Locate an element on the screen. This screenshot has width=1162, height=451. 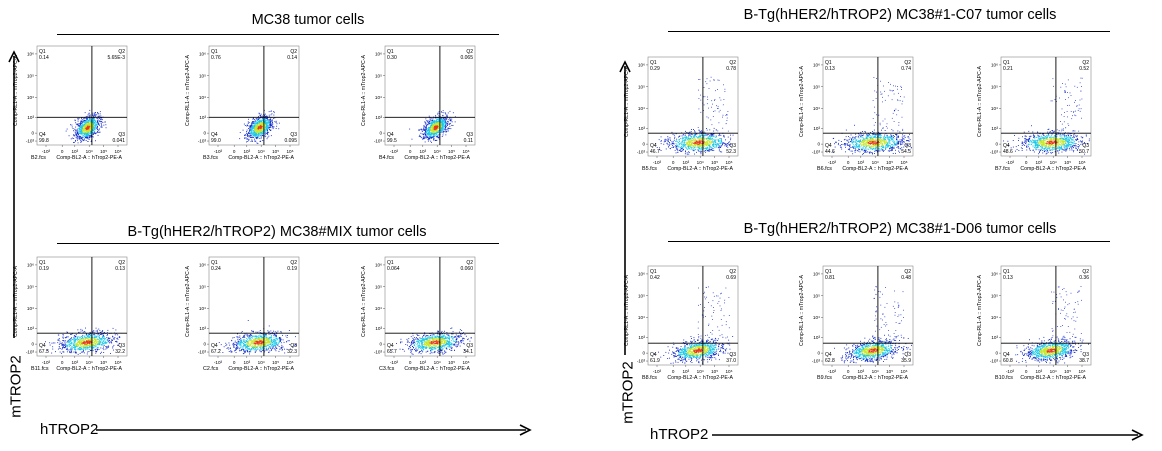
quadrant-percentage: 0.21 is located at coordinates (1008, 69).